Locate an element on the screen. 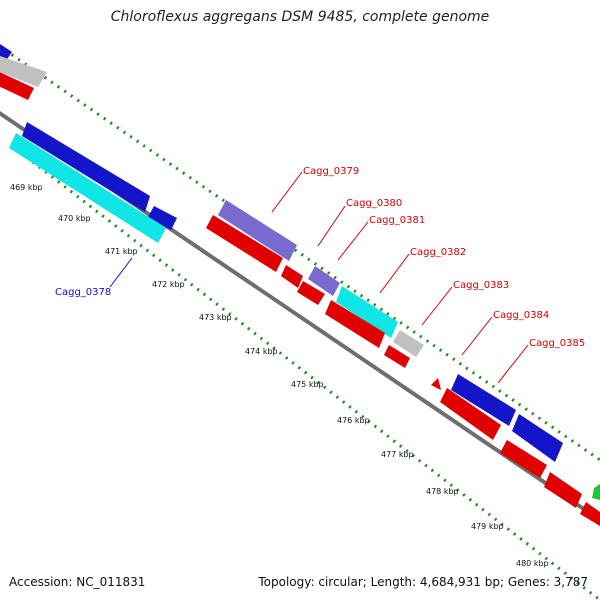  scale-label: 472 kbp is located at coordinates (168, 284).